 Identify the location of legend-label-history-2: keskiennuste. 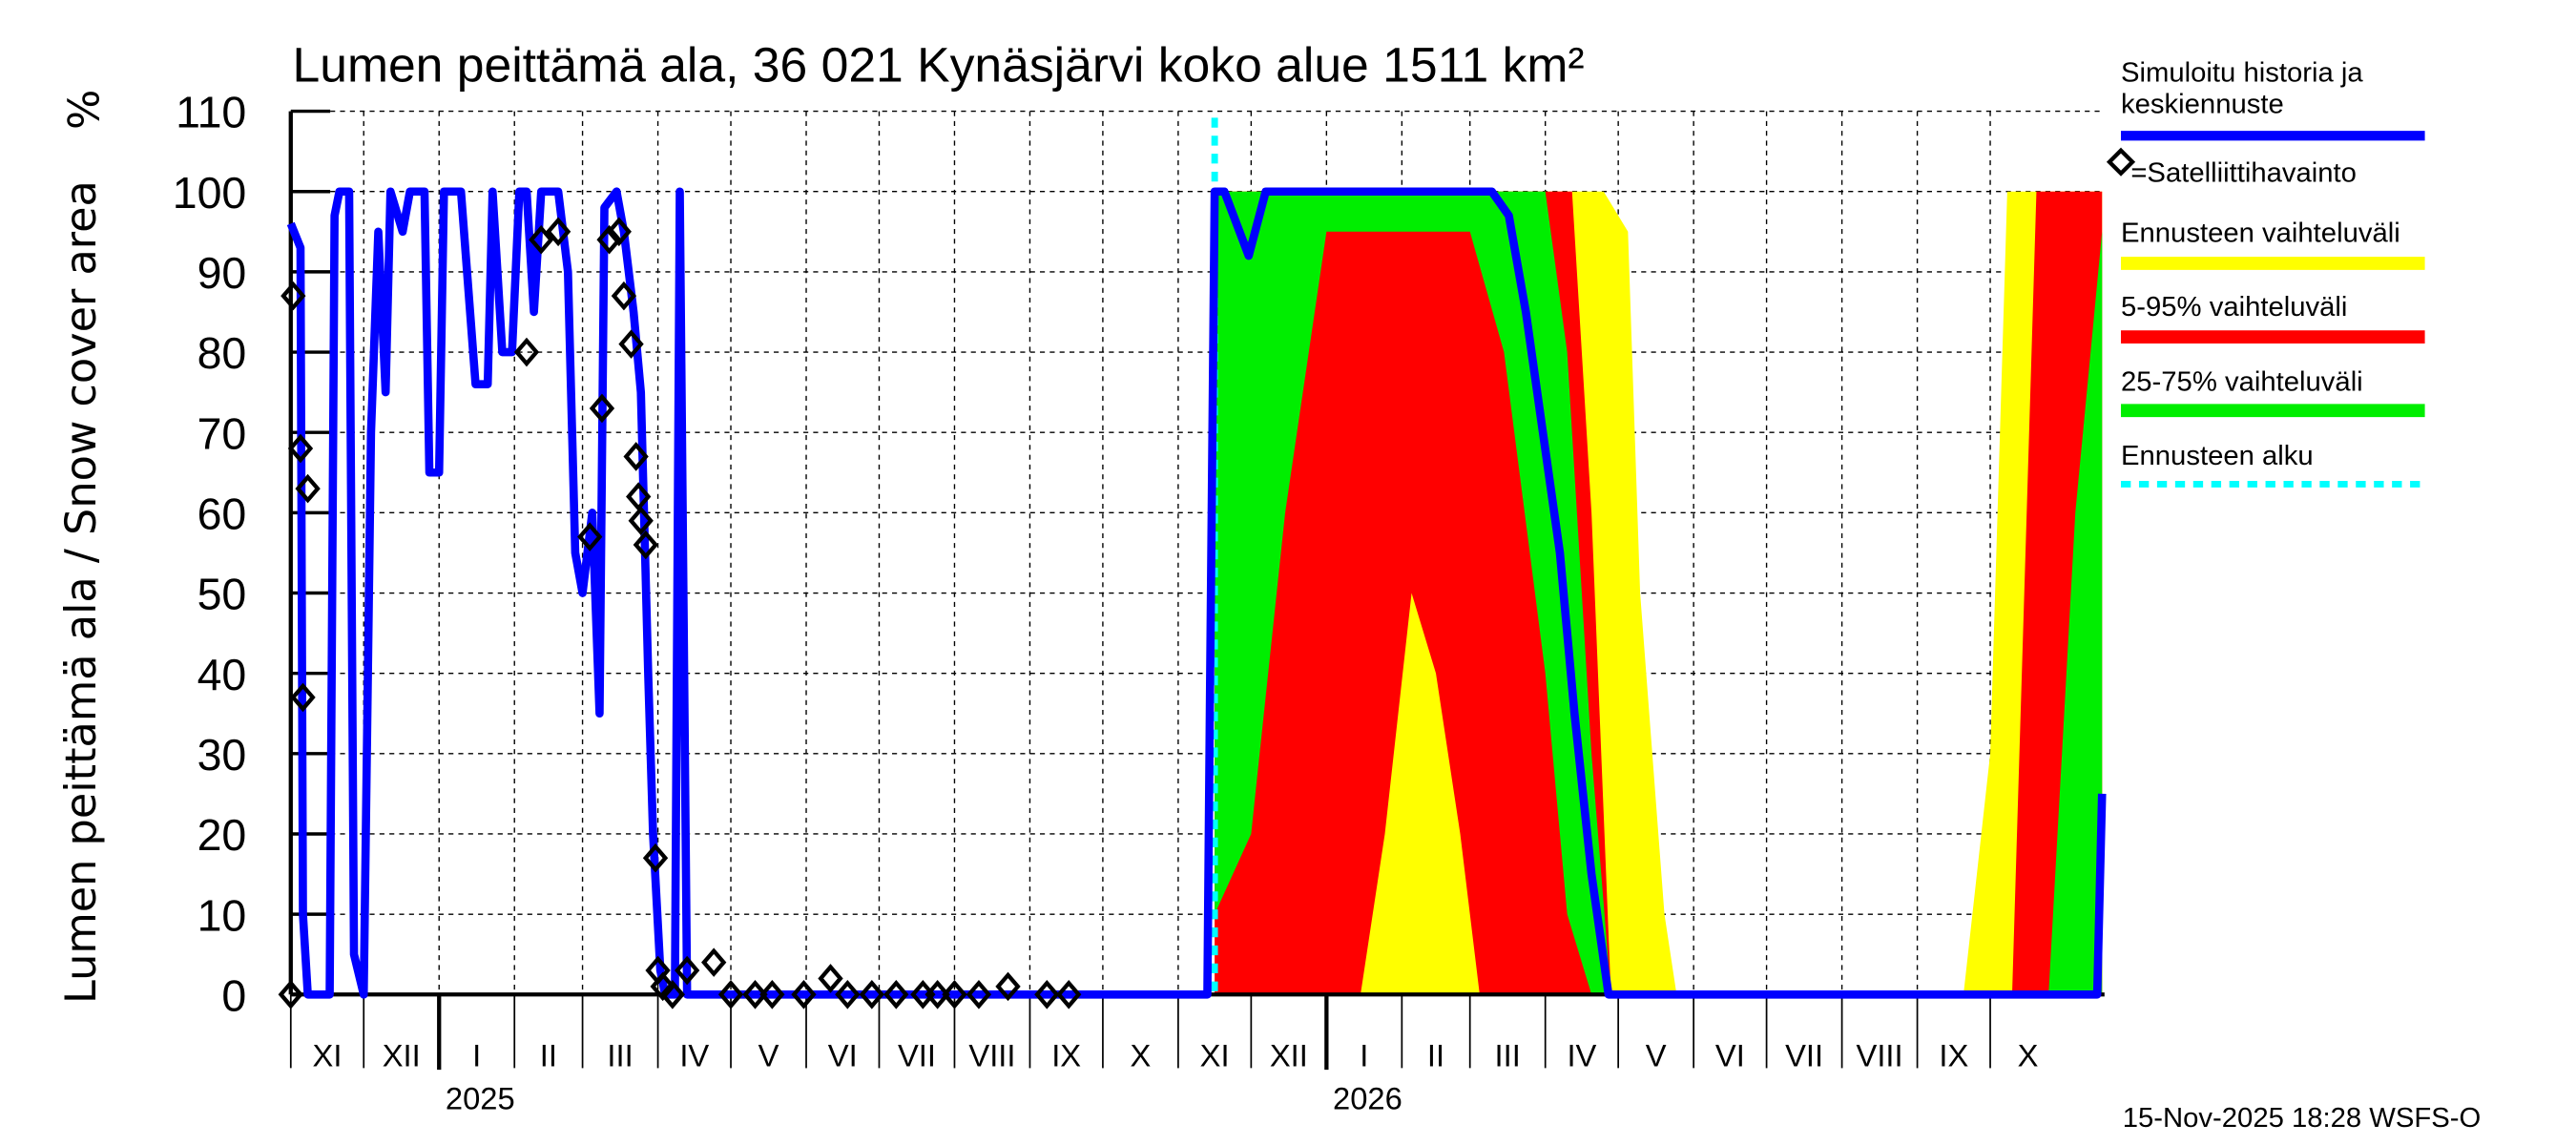
(2202, 104).